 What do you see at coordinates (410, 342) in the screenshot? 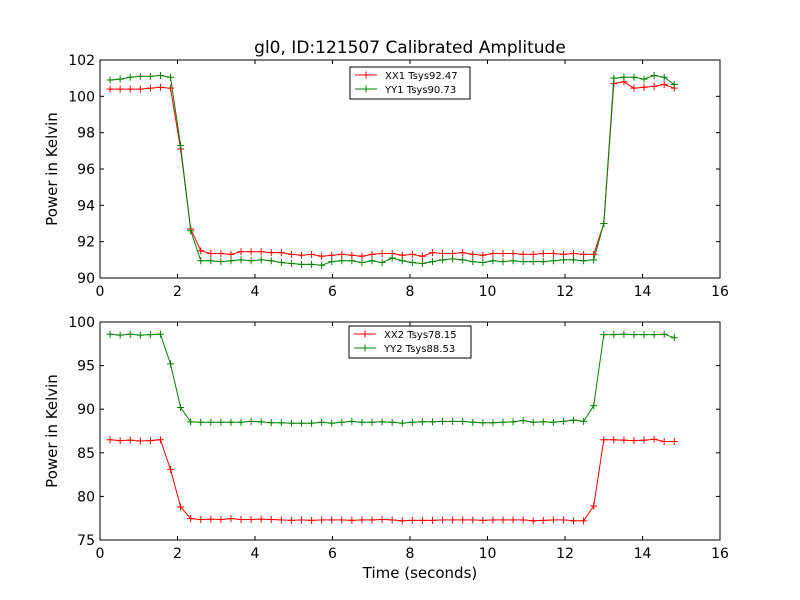
I see `legend-box` at bounding box center [410, 342].